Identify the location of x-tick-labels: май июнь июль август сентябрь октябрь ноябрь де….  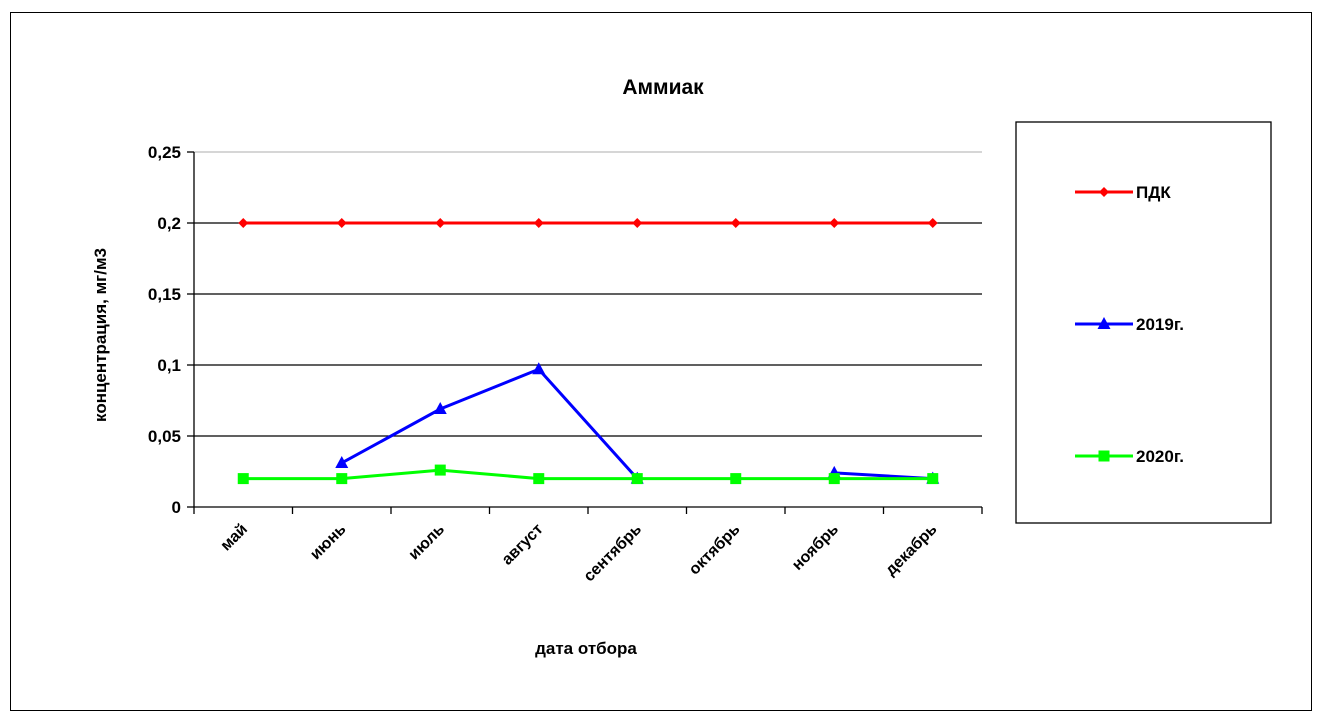
(579, 553).